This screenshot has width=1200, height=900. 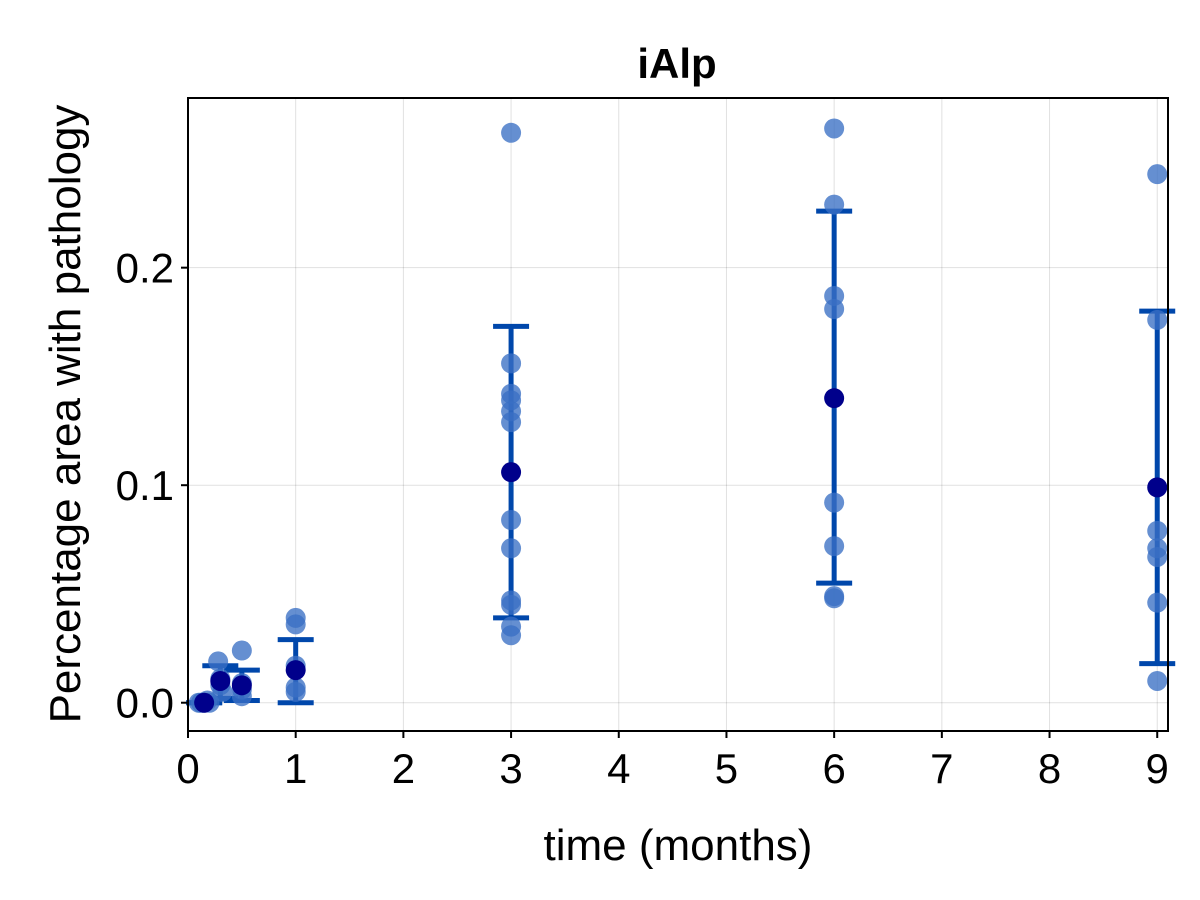 What do you see at coordinates (1157, 768) in the screenshot?
I see `x-tick-label: 9` at bounding box center [1157, 768].